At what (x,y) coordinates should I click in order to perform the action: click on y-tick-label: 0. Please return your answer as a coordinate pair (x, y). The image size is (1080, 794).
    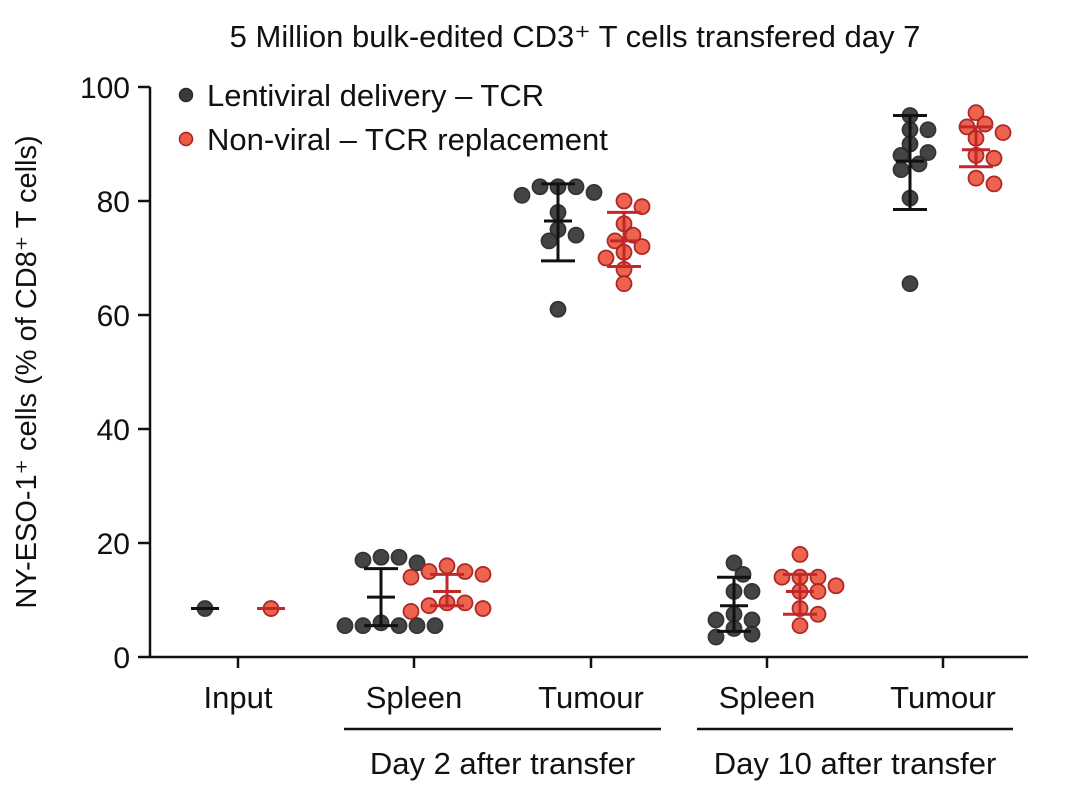
    Looking at the image, I should click on (121, 658).